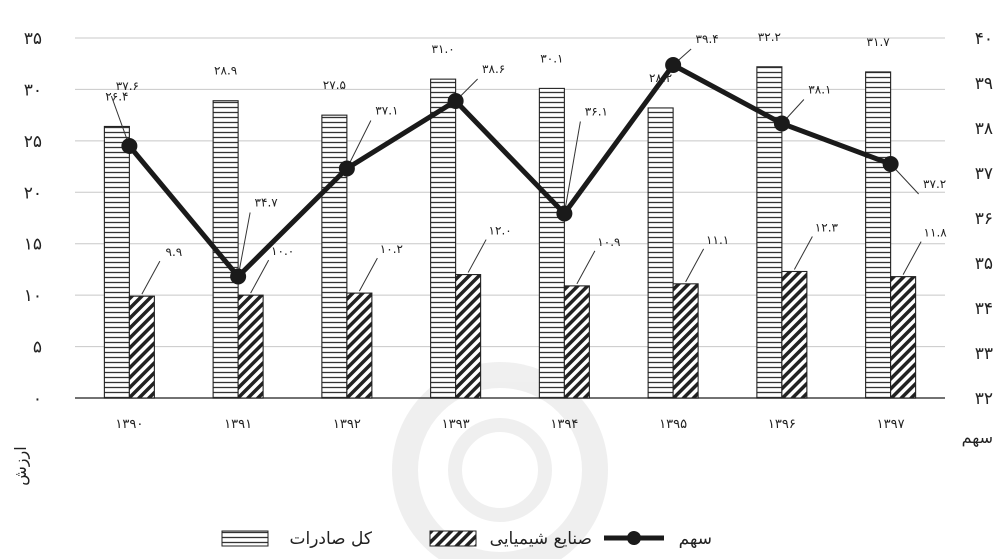 The image size is (1000, 559). What do you see at coordinates (456, 424) in the screenshot?
I see `x-tick-label: ۱۳۹۳` at bounding box center [456, 424].